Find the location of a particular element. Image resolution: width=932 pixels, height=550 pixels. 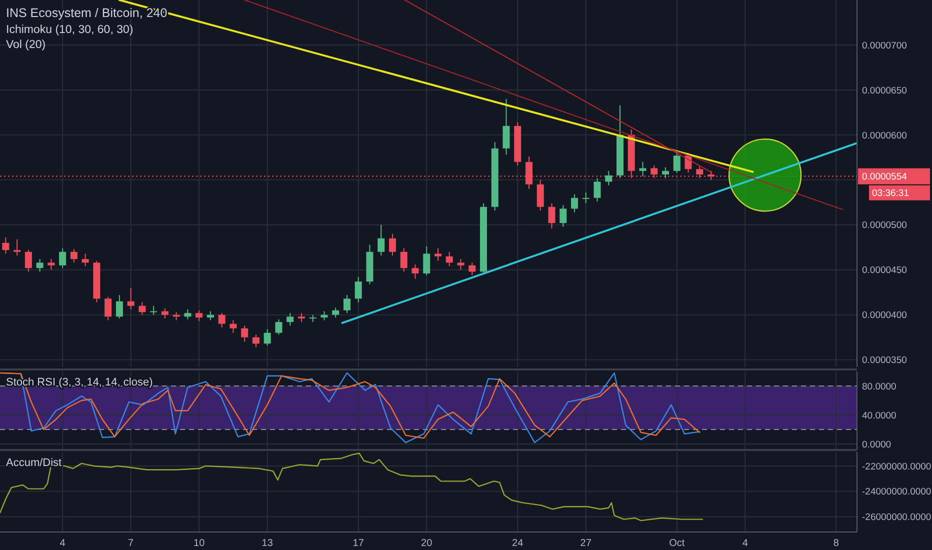

annotation: Vol (20) is located at coordinates (26, 45).